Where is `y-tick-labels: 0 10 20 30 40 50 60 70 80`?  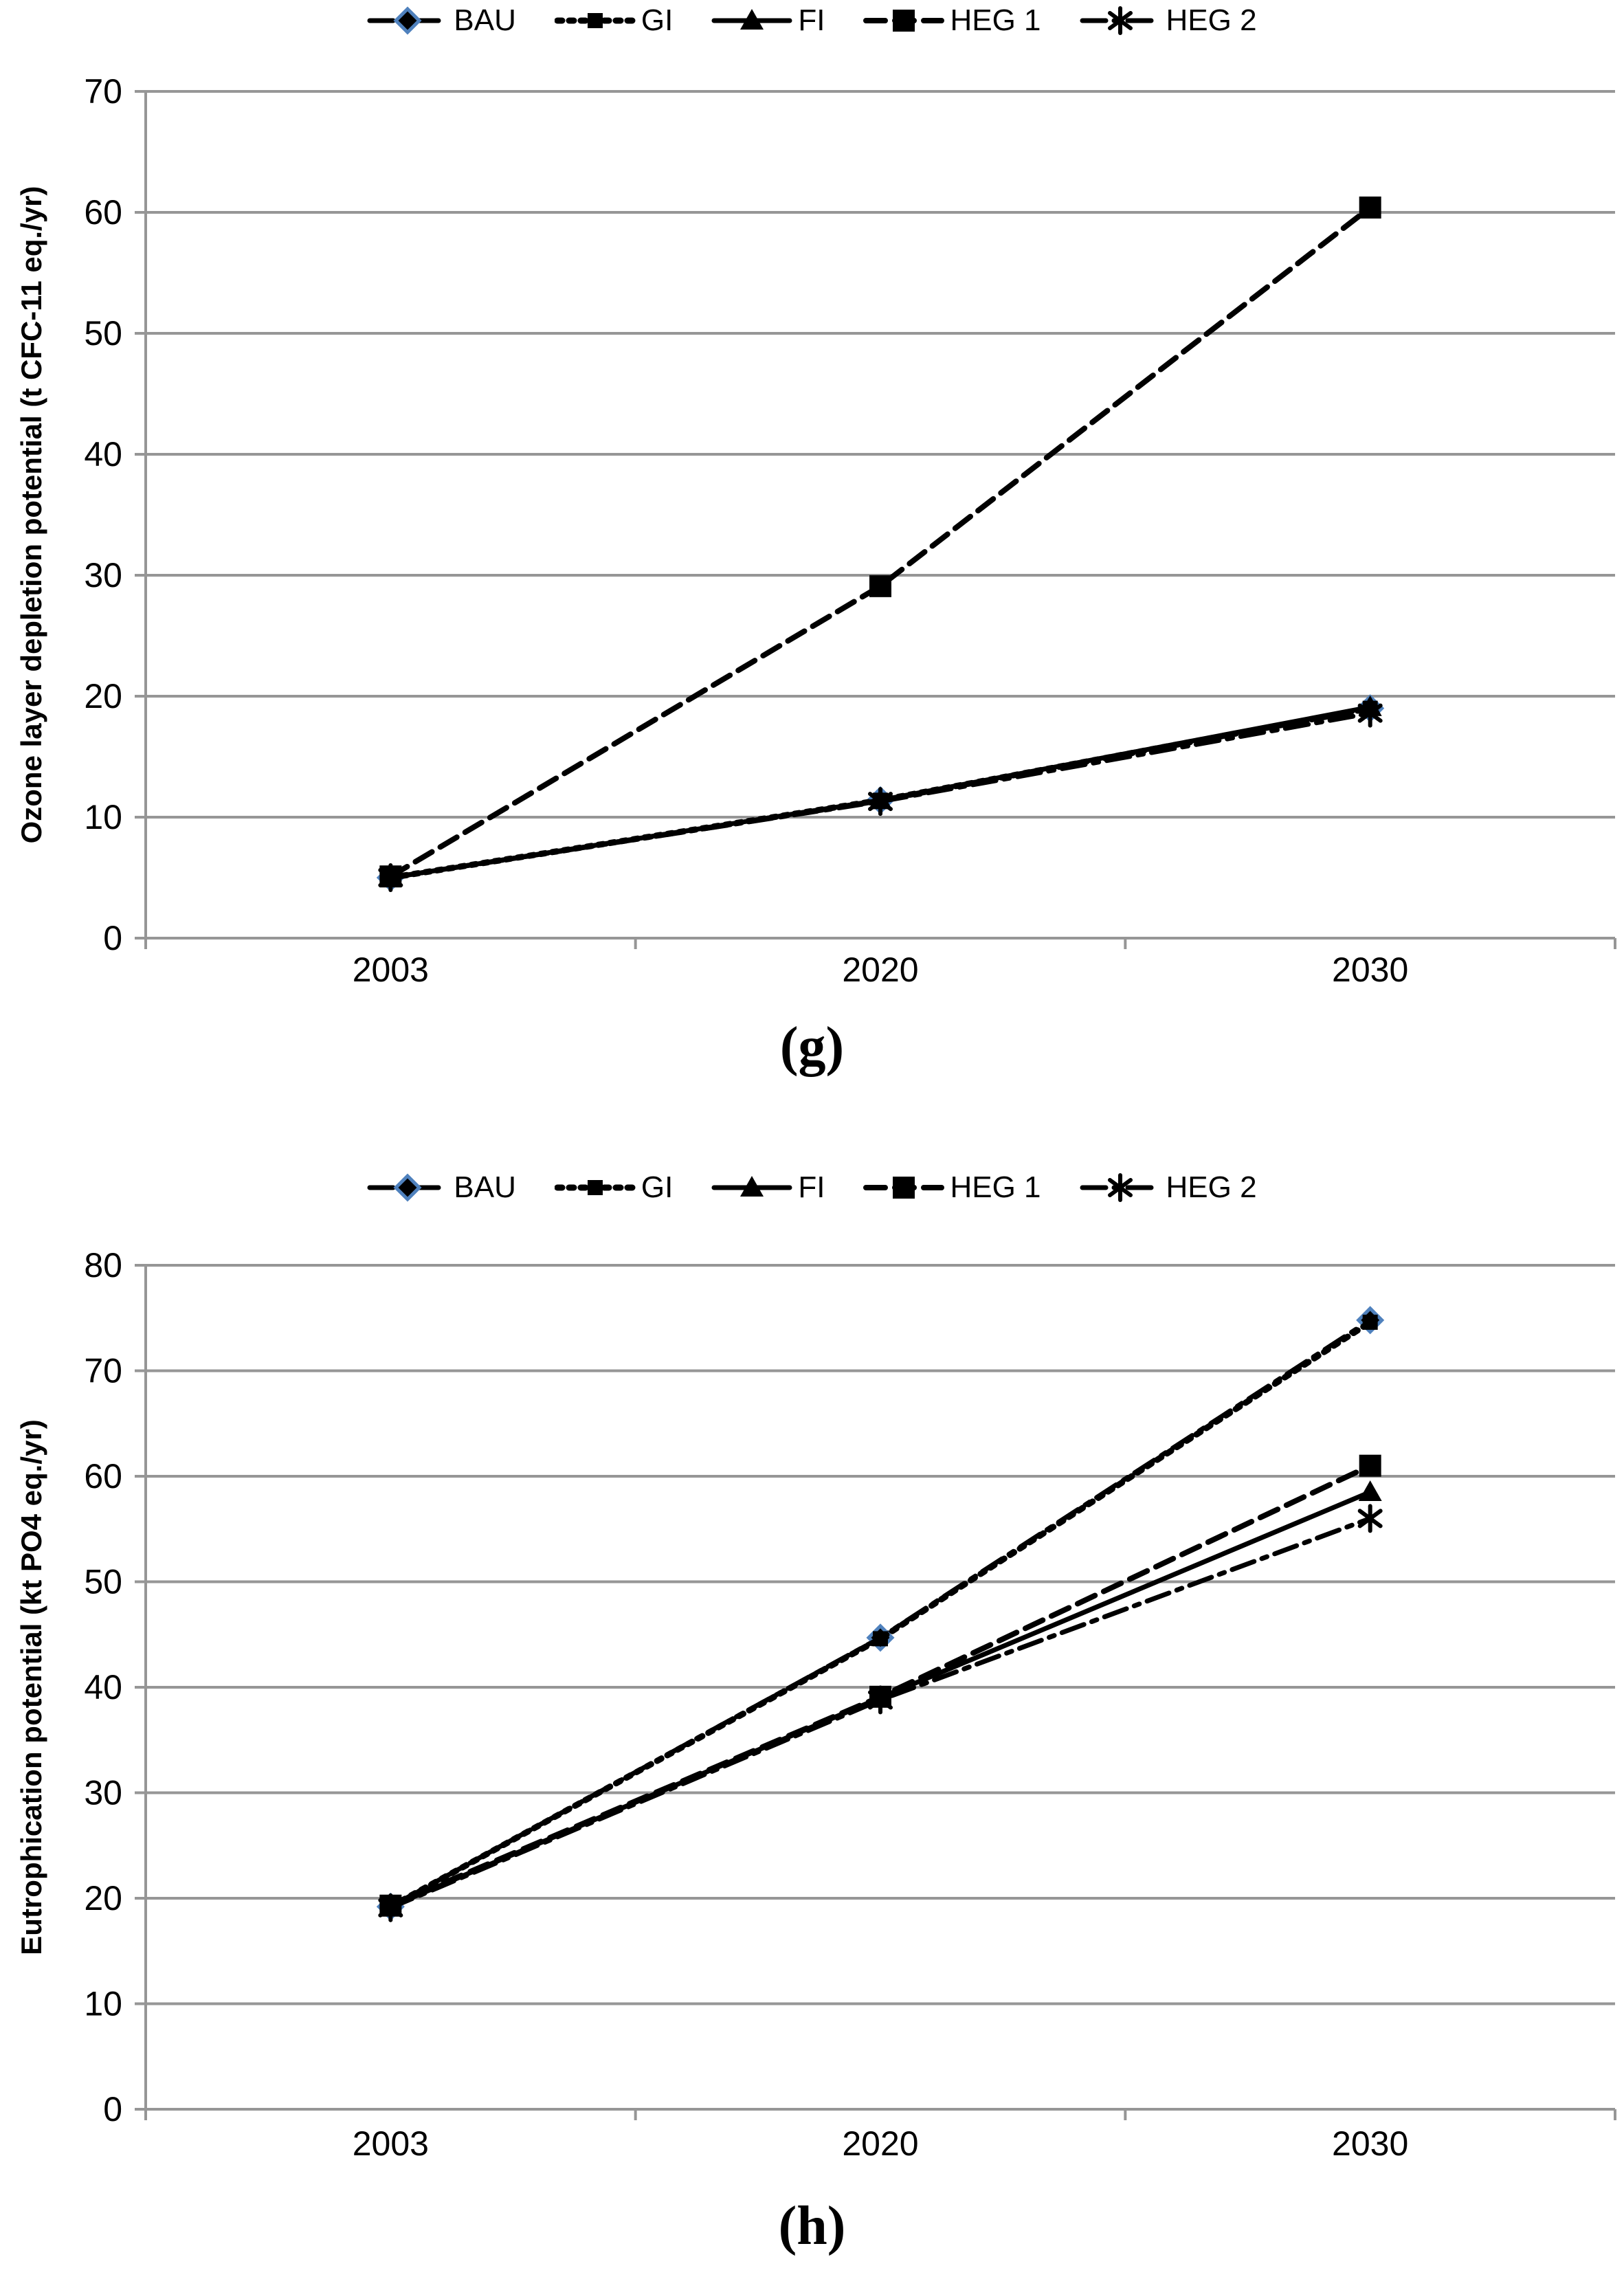
y-tick-labels: 0 10 20 30 40 50 60 70 80 is located at coordinates (103, 1687).